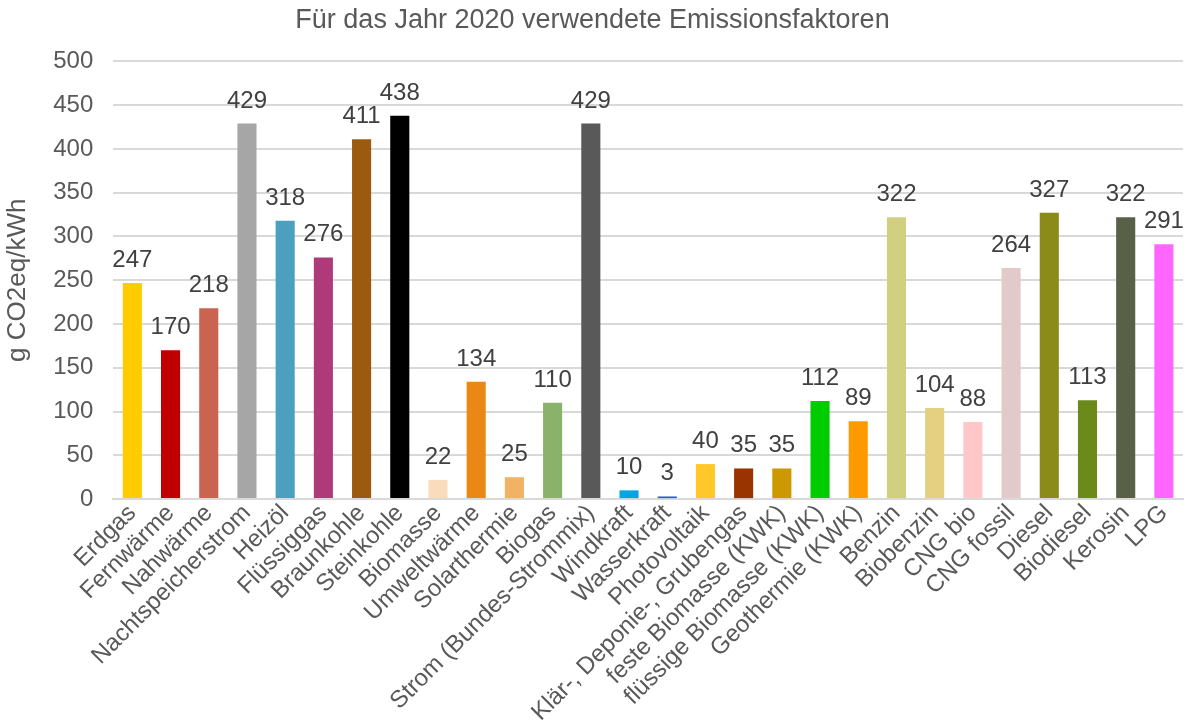 This screenshot has height=727, width=1193. What do you see at coordinates (552, 378) in the screenshot?
I see `data-label: 110` at bounding box center [552, 378].